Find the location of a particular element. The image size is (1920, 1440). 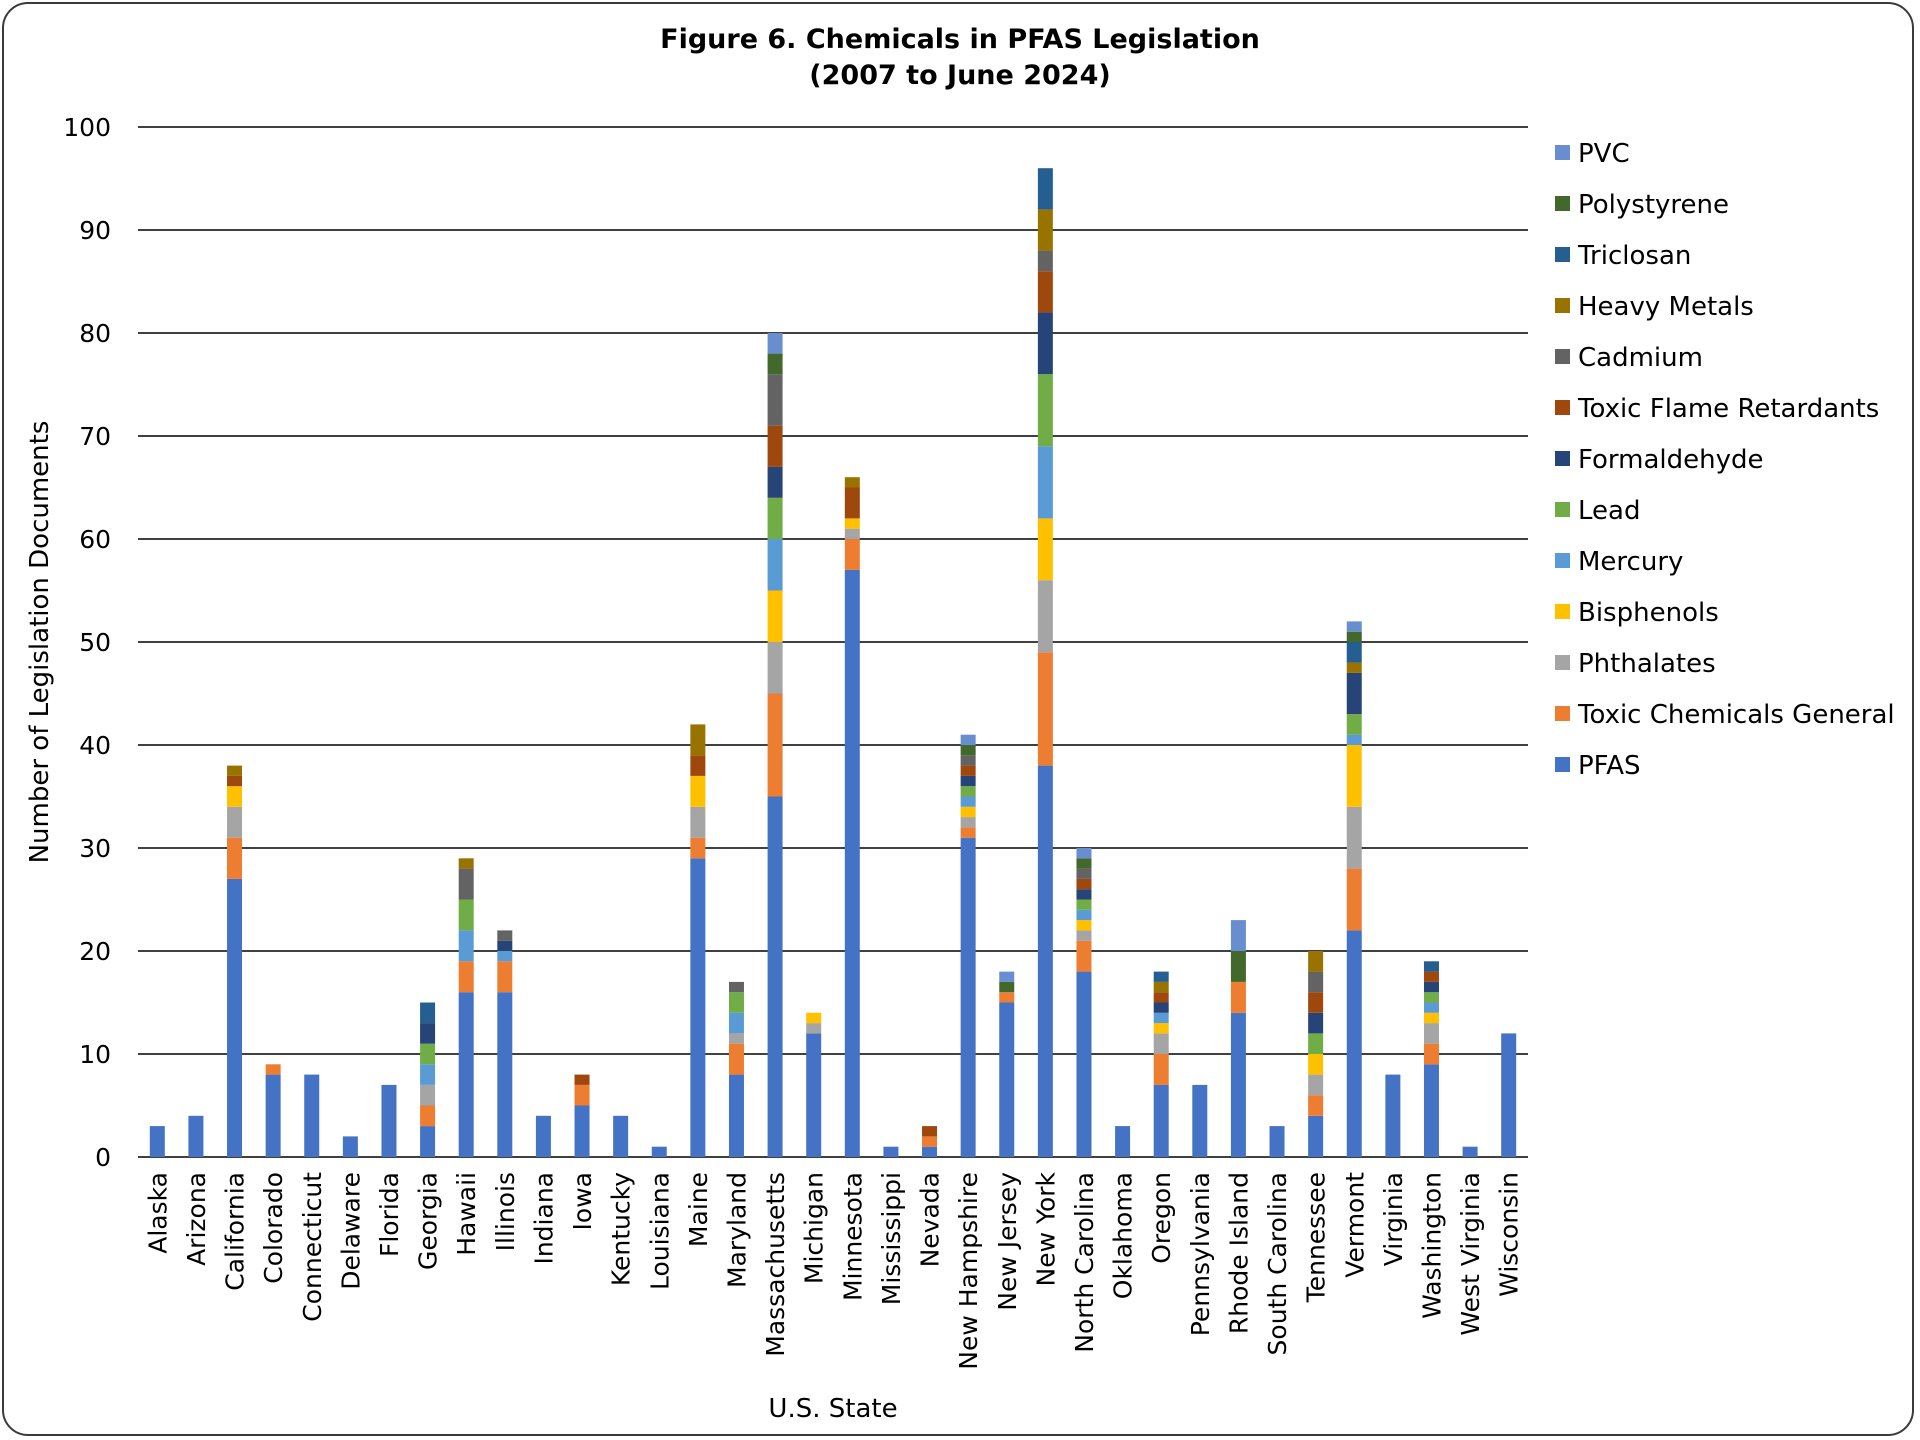

legend-label: Toxic Chemicals General is located at coordinates (1736, 715).